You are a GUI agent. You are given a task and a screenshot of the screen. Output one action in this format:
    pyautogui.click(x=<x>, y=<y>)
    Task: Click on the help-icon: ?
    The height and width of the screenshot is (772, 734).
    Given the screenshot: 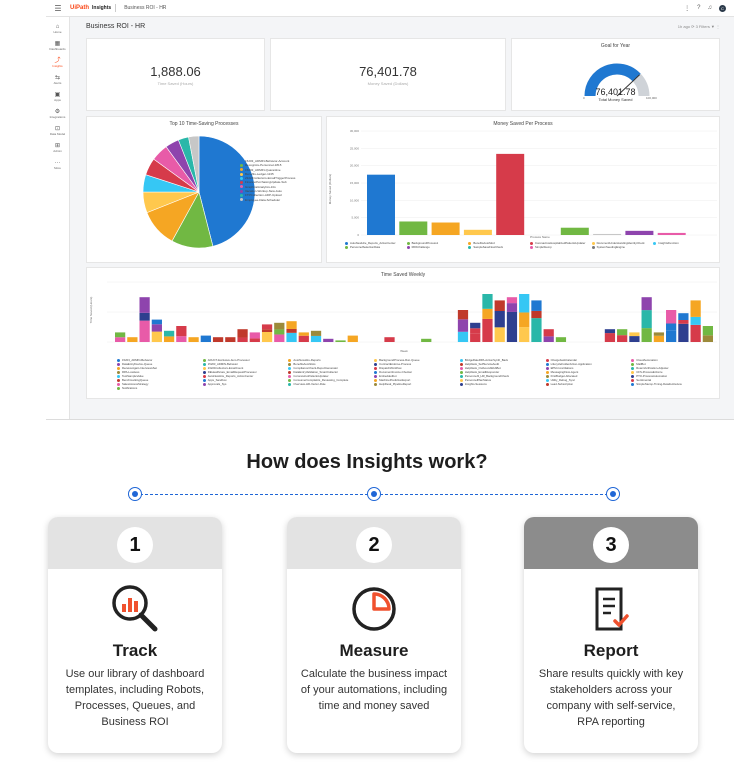 What is the action you would take?
    pyautogui.click(x=699, y=8)
    